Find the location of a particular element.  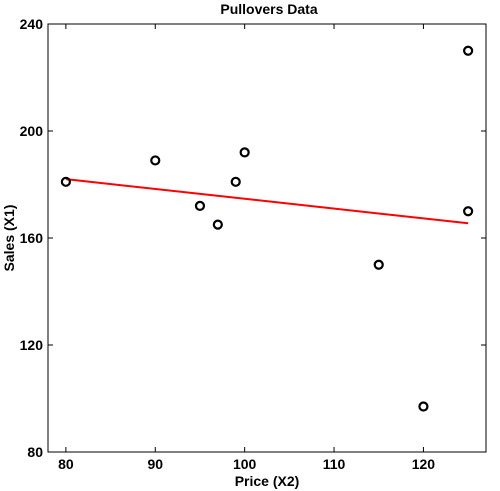

x-tick-label-90: 90 is located at coordinates (155, 464).